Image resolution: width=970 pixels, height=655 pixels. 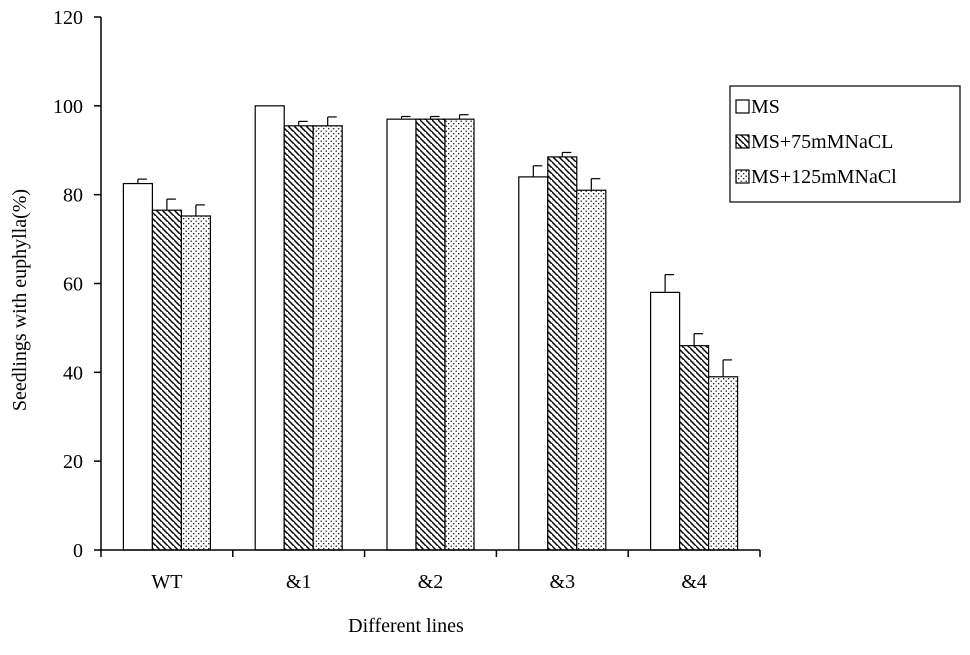 I want to click on x-tick-label: &2, so click(x=431, y=582).